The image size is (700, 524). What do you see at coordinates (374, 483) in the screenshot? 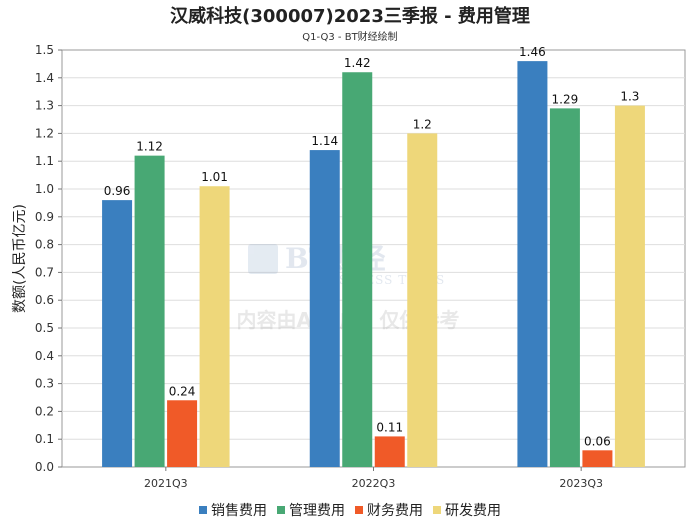
I see `x-tick-label: 2022Q3` at bounding box center [374, 483].